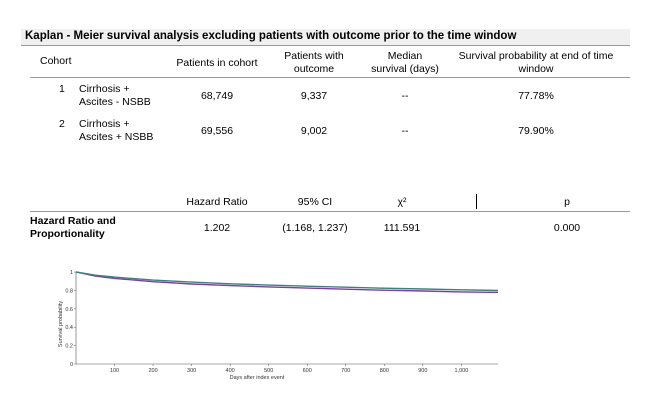  What do you see at coordinates (314, 62) in the screenshot?
I see `col-header-patients-with-outcome: Patients with outcome` at bounding box center [314, 62].